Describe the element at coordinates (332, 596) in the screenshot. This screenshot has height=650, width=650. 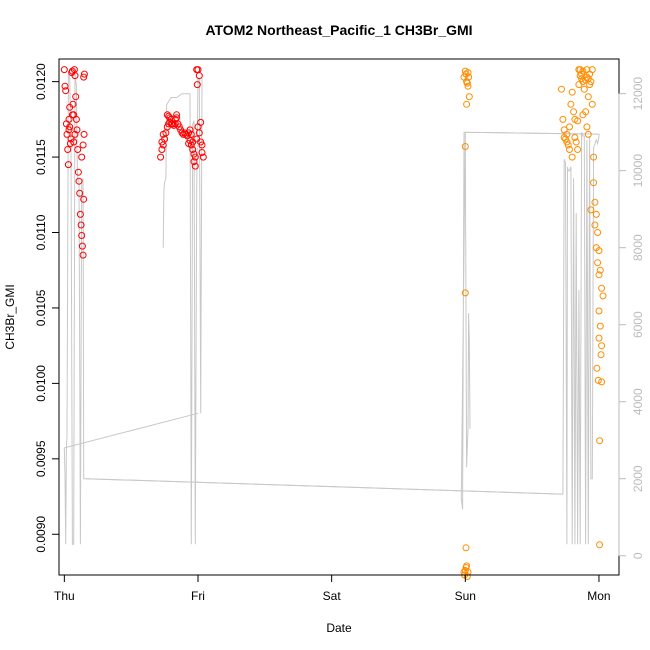
I see `x-tick-label: Sat` at that location.